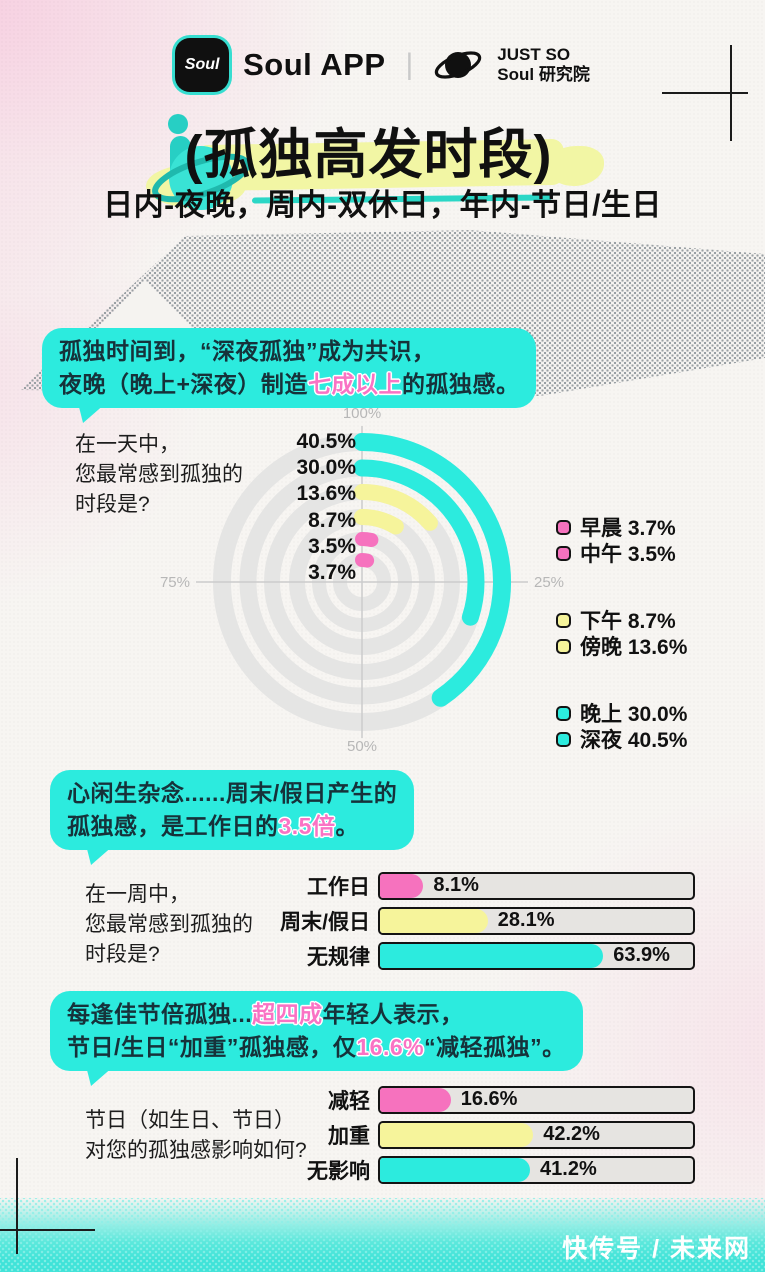 Image resolution: width=765 pixels, height=1272 pixels. Describe the element at coordinates (326, 494) in the screenshot. I see `radial-value-label: 13.6%` at that location.